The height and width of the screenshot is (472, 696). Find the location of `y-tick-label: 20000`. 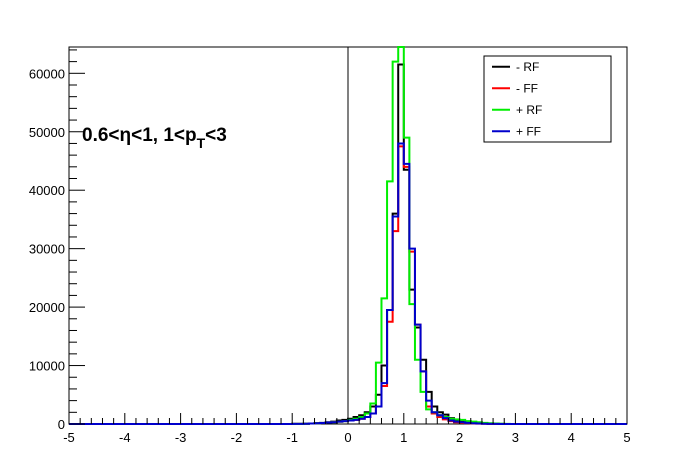

y-tick-label: 20000 is located at coordinates (47, 307).